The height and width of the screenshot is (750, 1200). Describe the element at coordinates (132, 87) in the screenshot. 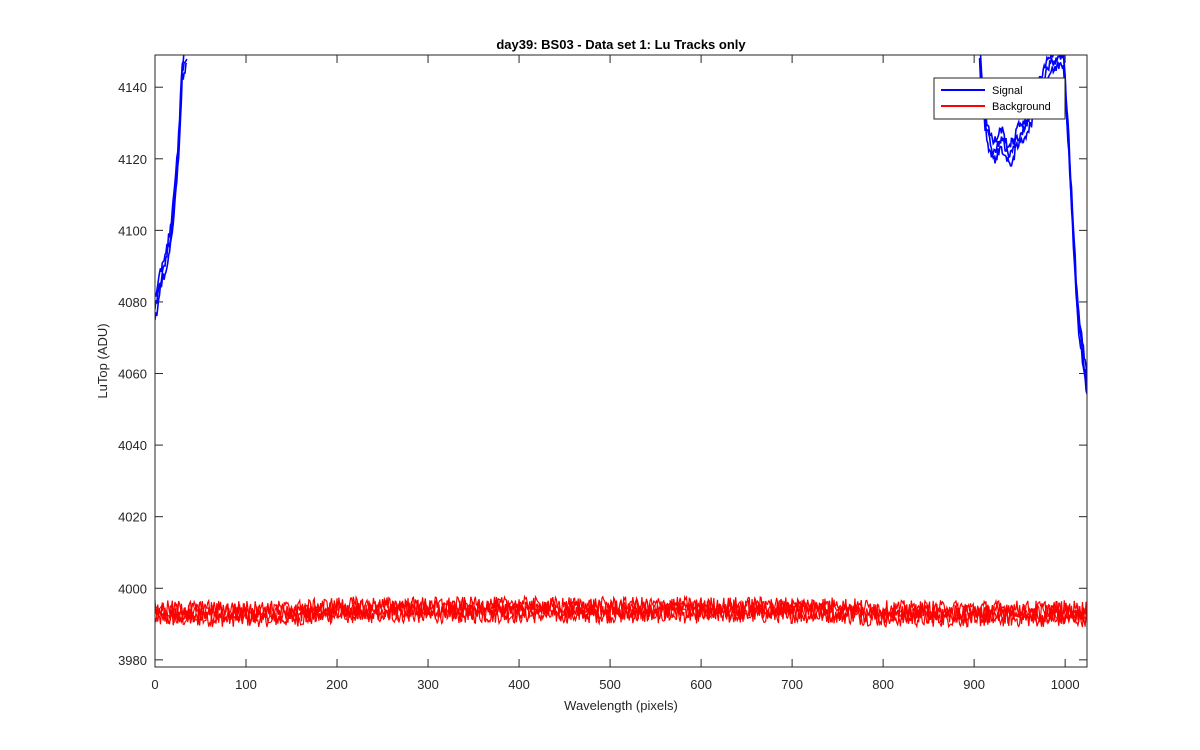

I see `y-tick-label: 4140` at that location.